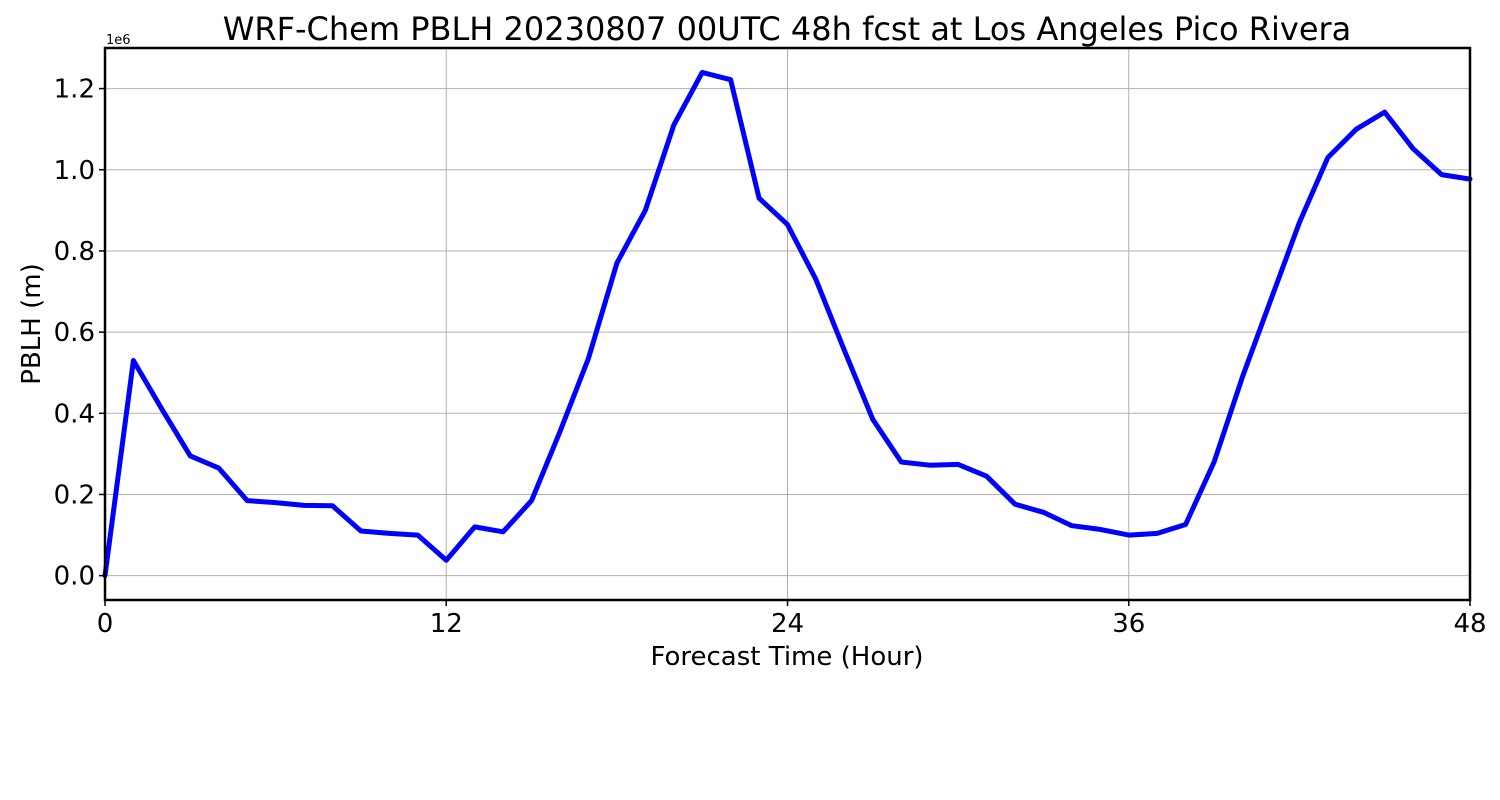 This screenshot has height=800, width=1500. I want to click on x-axis-ticks: 0 12 24 36 48, so click(792, 619).